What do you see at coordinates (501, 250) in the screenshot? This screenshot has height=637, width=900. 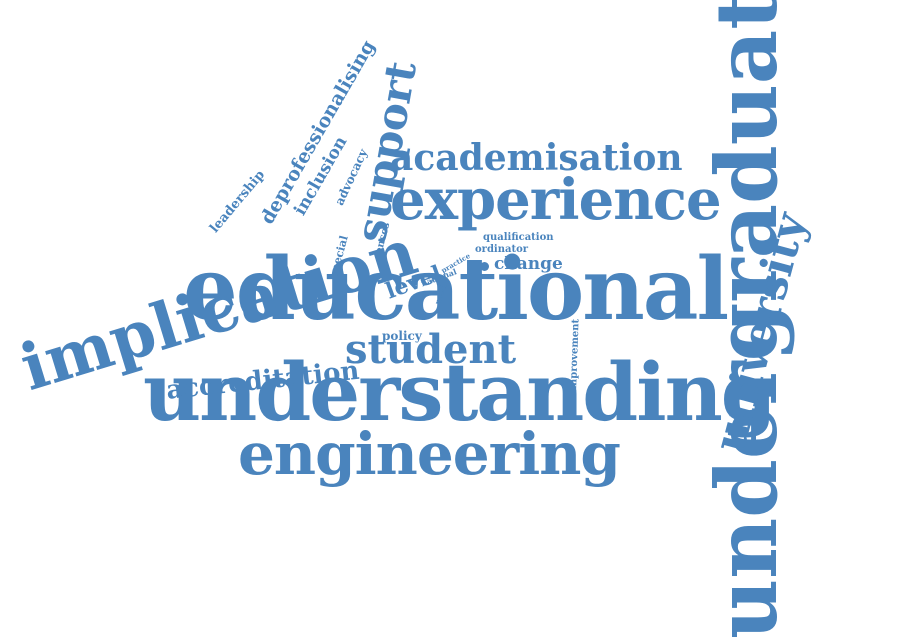 I see `word-ordinator: ordinator` at bounding box center [501, 250].